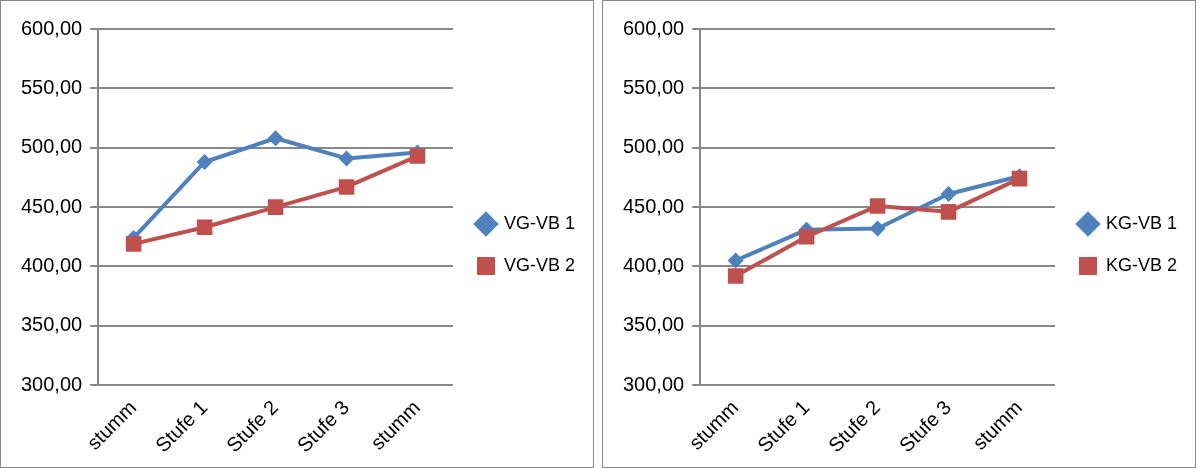 The height and width of the screenshot is (468, 1202). What do you see at coordinates (1141, 222) in the screenshot?
I see `legend-label: KG-VB 1` at bounding box center [1141, 222].